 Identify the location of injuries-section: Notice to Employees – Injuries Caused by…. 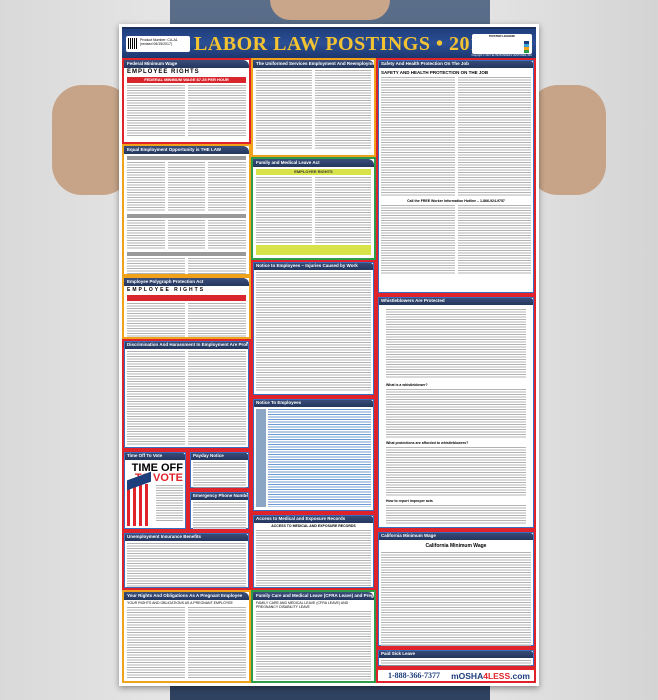
(313, 328).